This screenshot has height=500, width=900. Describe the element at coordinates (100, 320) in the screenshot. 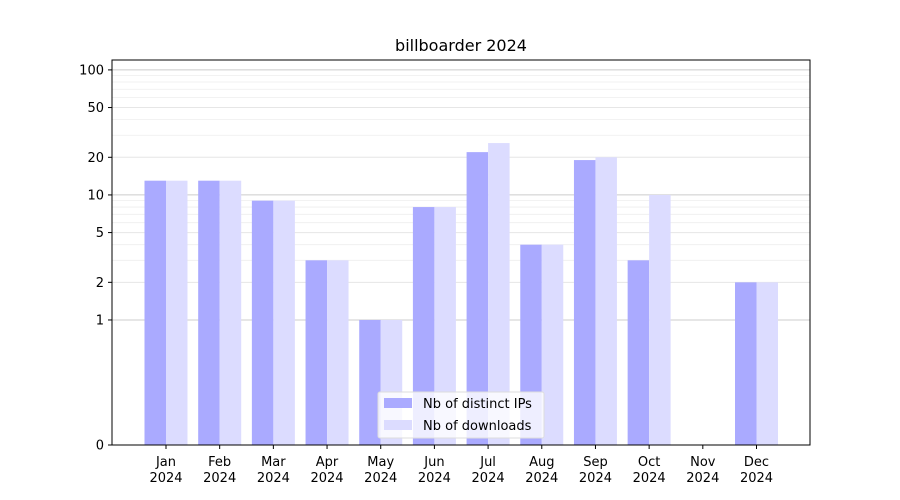

I see `y-tick-label: 1` at that location.